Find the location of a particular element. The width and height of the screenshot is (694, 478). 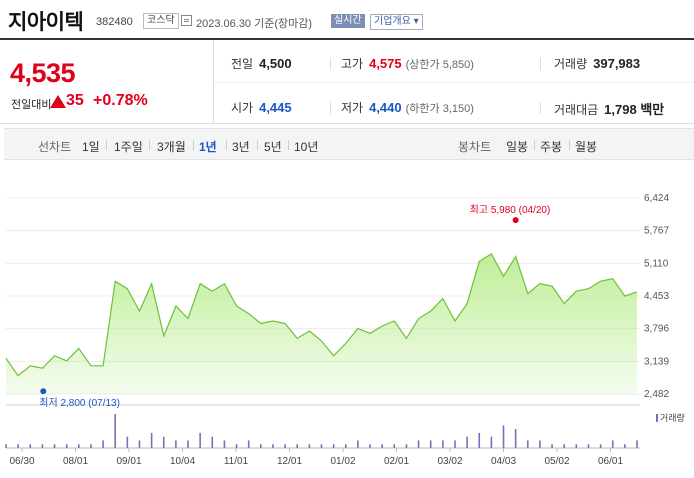

volume: 거래량 397,983 is located at coordinates (597, 63).